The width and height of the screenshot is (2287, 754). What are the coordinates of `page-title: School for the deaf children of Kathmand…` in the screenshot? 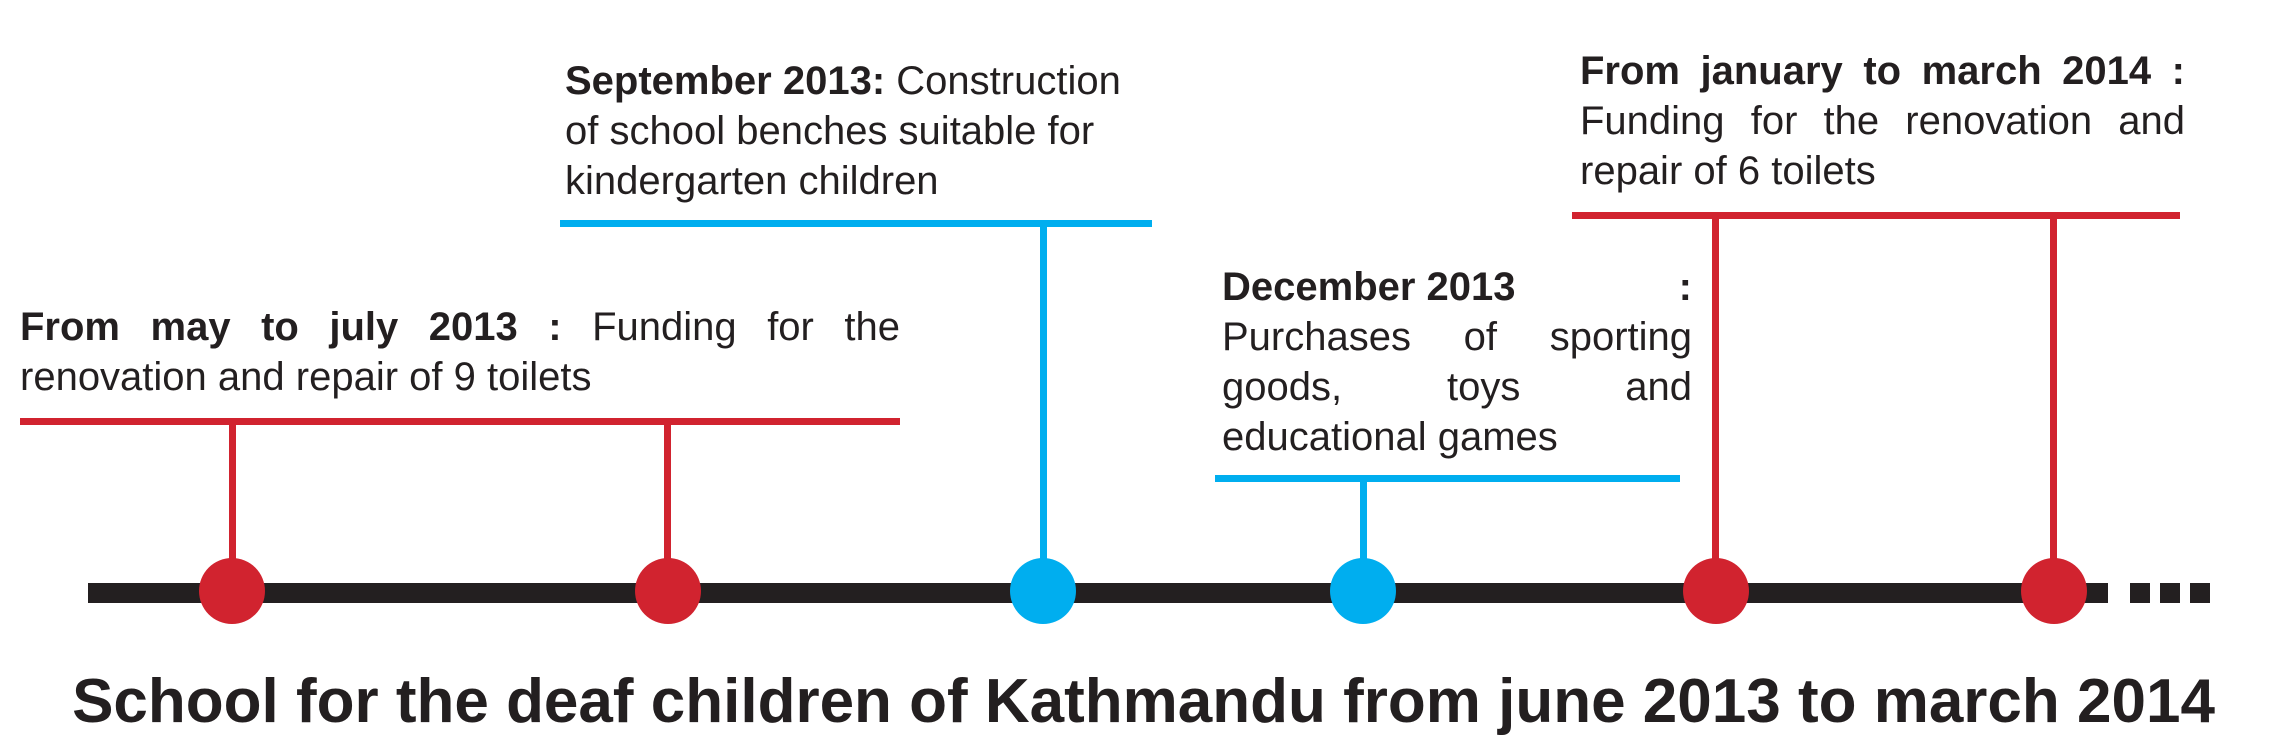 It's located at (1143, 701).